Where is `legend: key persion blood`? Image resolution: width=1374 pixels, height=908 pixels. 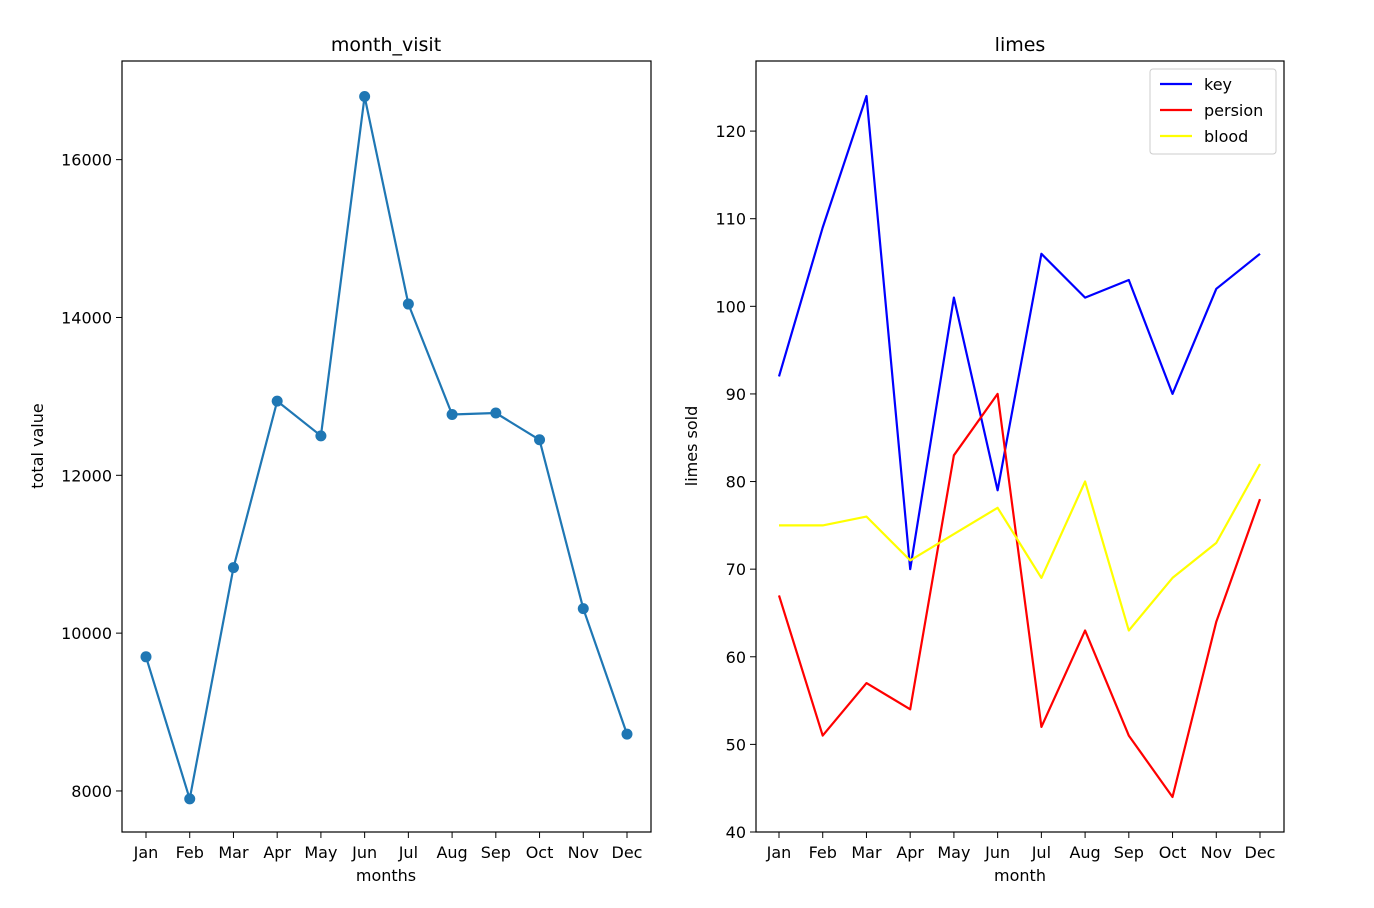 legend: key persion blood is located at coordinates (1213, 111).